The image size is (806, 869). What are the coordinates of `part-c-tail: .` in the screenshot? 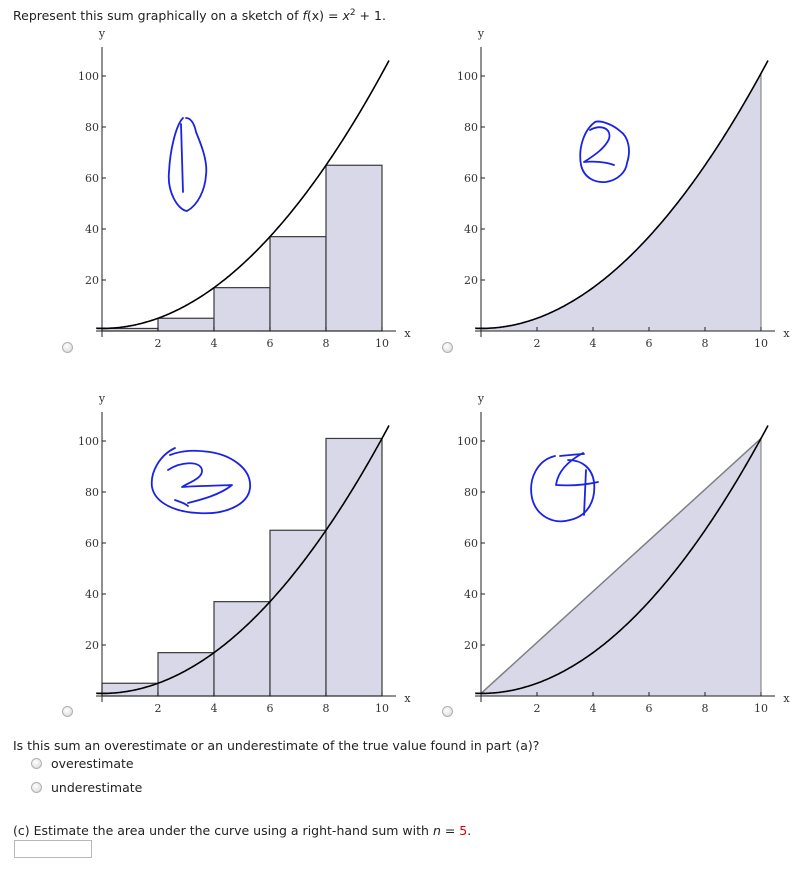 It's located at (469, 830).